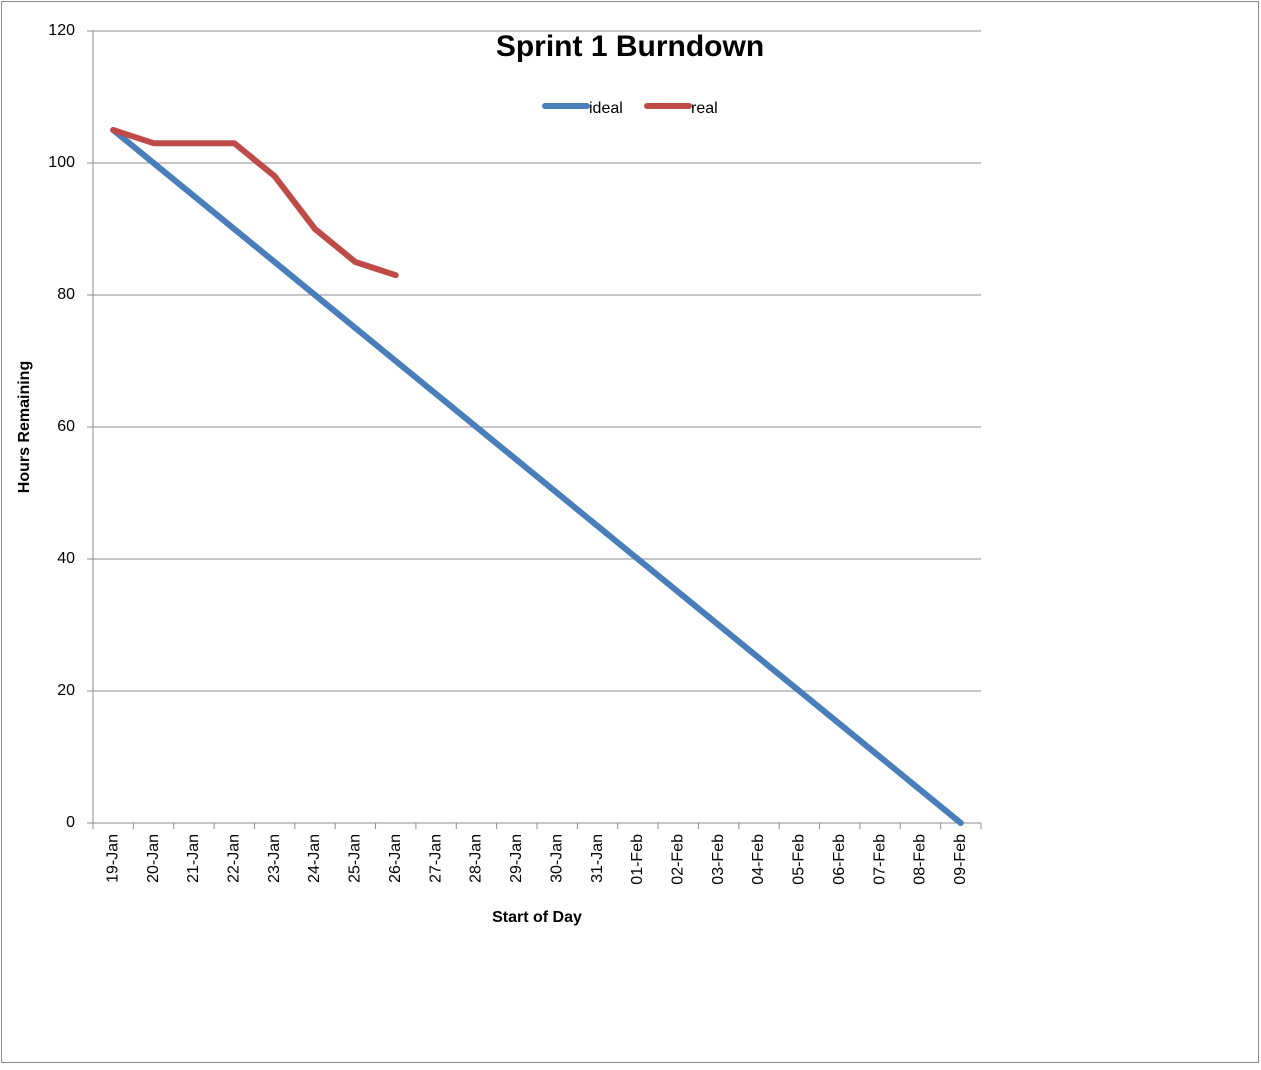  Describe the element at coordinates (61, 162) in the screenshot. I see `y-tick-label: 100` at that location.